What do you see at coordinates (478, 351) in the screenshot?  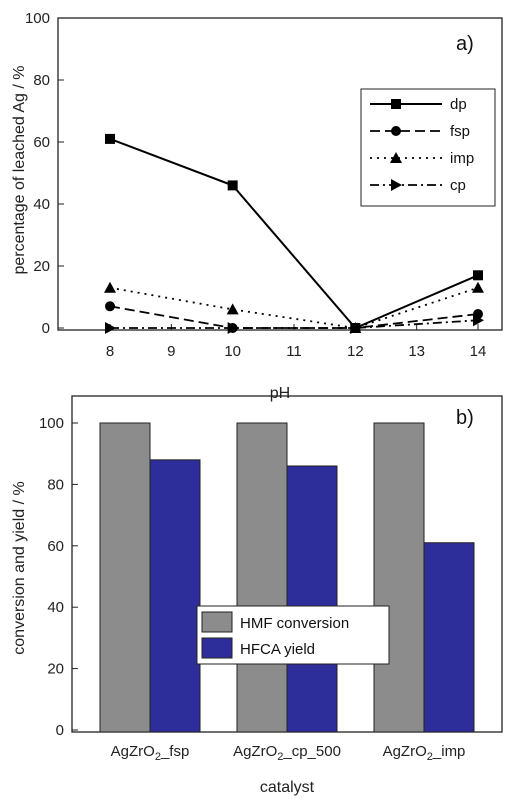 I see `panel-a-x-tick-label: 14` at bounding box center [478, 351].